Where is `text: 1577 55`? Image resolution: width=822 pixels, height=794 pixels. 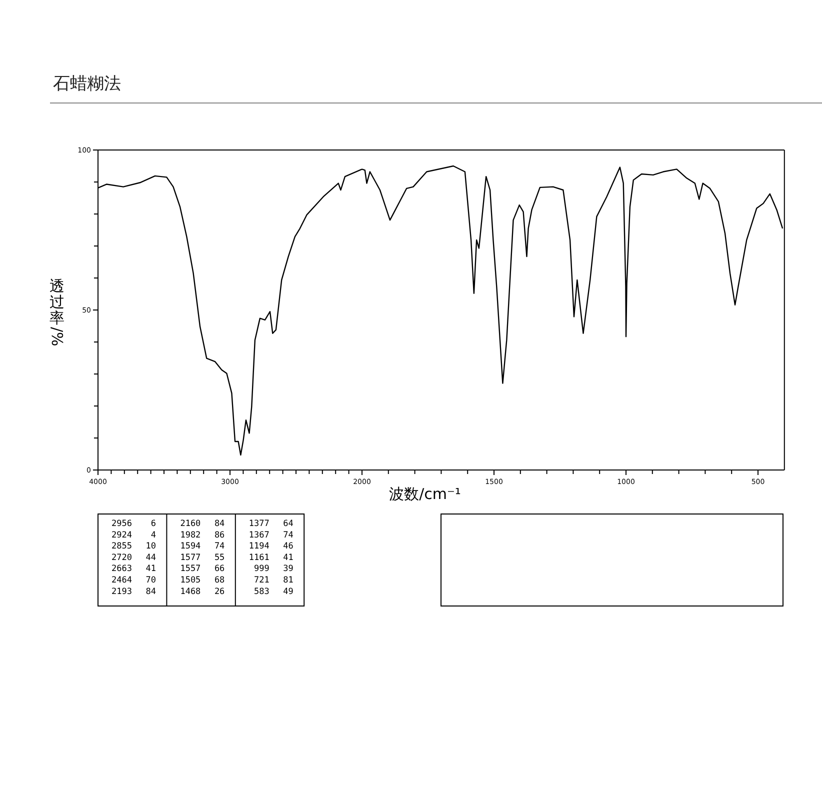 text: 1577 55 is located at coordinates (202, 557).